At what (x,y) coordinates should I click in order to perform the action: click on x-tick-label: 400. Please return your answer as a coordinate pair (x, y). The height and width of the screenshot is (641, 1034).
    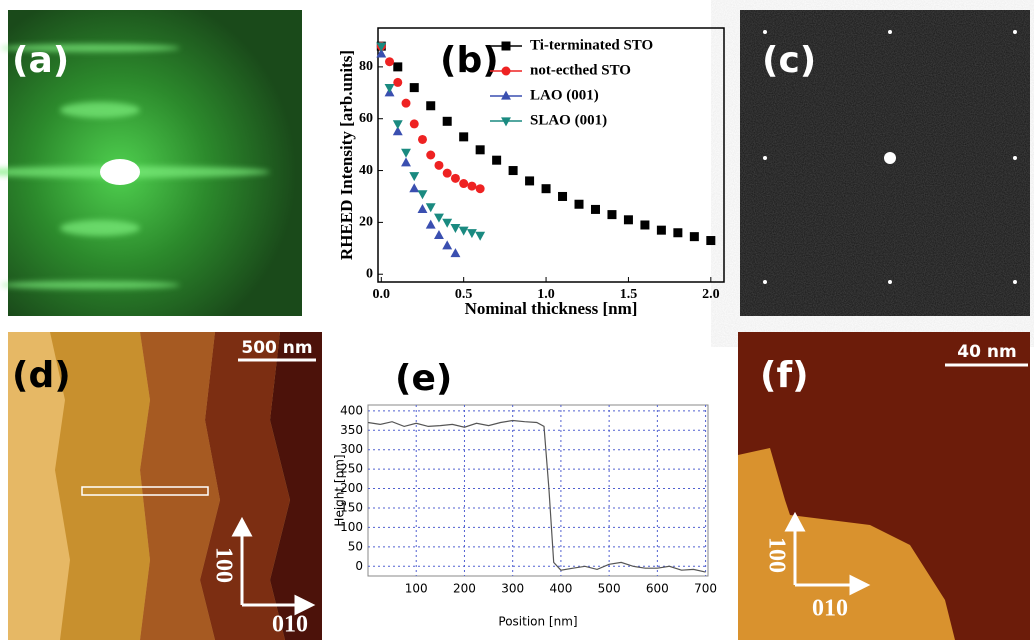
    Looking at the image, I should click on (560, 589).